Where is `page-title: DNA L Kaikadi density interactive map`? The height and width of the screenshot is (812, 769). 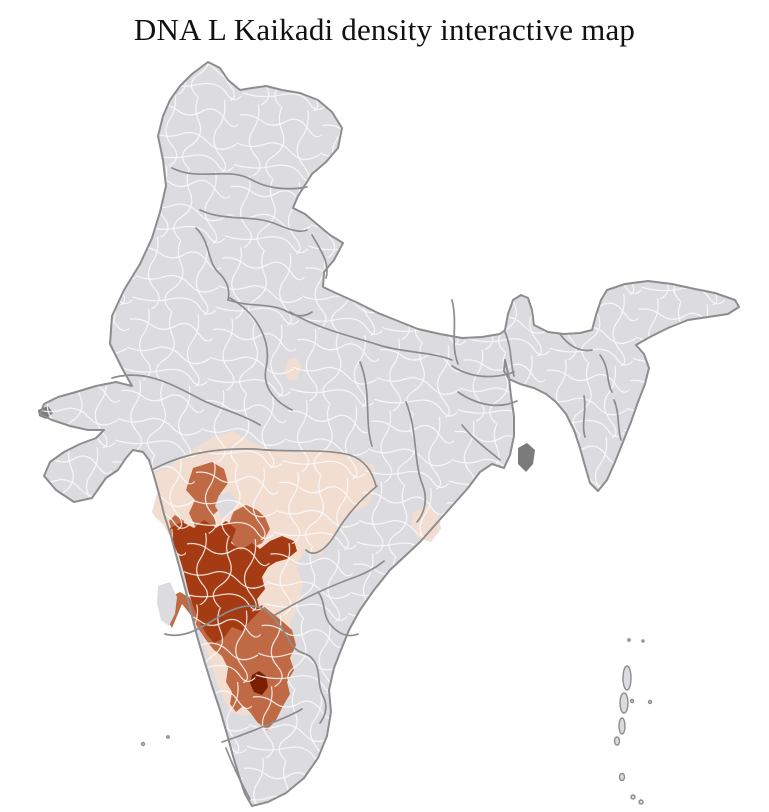 page-title: DNA L Kaikadi density interactive map is located at coordinates (384, 29).